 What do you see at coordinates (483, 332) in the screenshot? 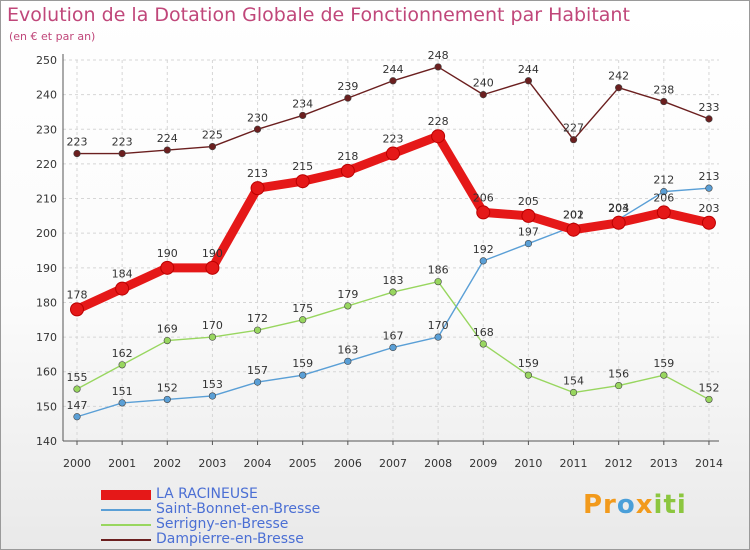
I see `data-label: 168` at bounding box center [483, 332].